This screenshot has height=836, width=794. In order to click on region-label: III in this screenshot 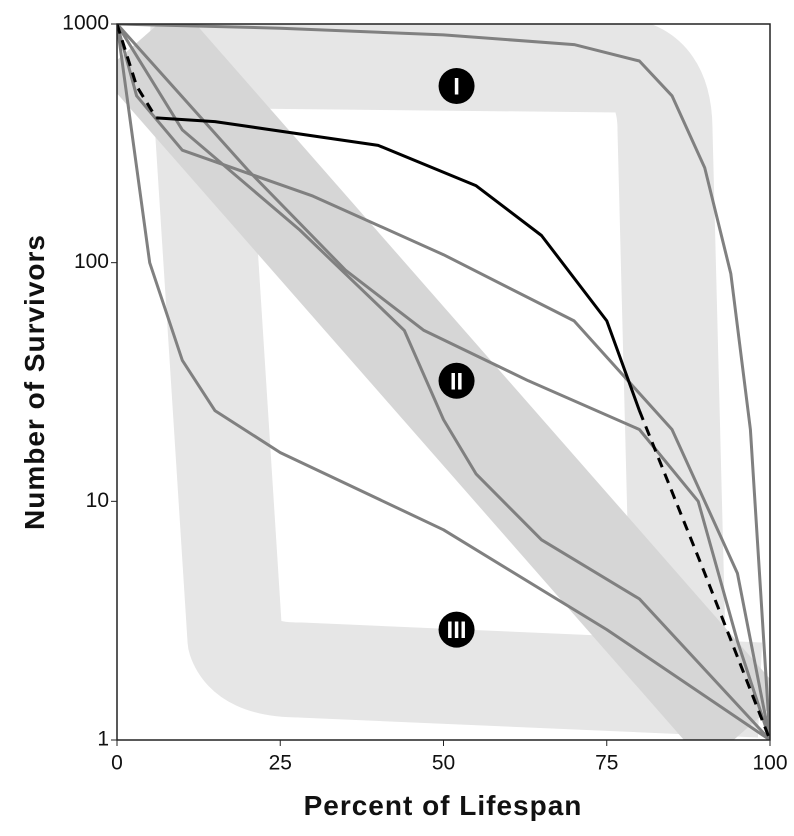, I will do `click(457, 630)`.